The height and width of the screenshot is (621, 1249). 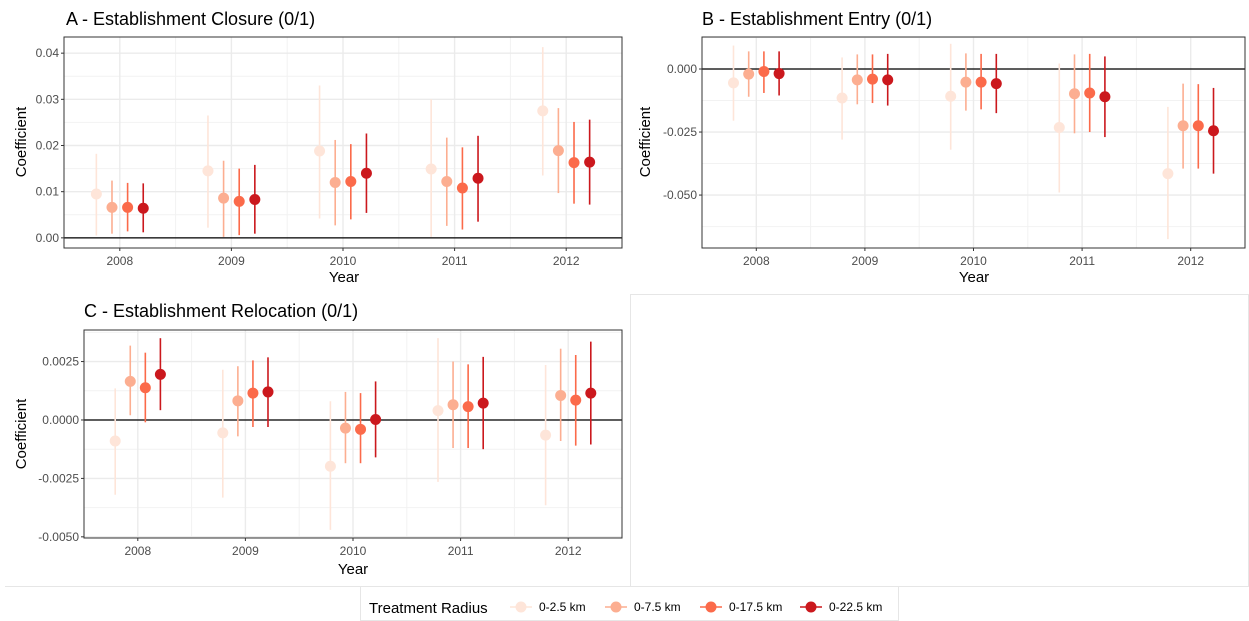 I want to click on panel-a-title: A - Establishment Closure (0/1), so click(x=190, y=19).